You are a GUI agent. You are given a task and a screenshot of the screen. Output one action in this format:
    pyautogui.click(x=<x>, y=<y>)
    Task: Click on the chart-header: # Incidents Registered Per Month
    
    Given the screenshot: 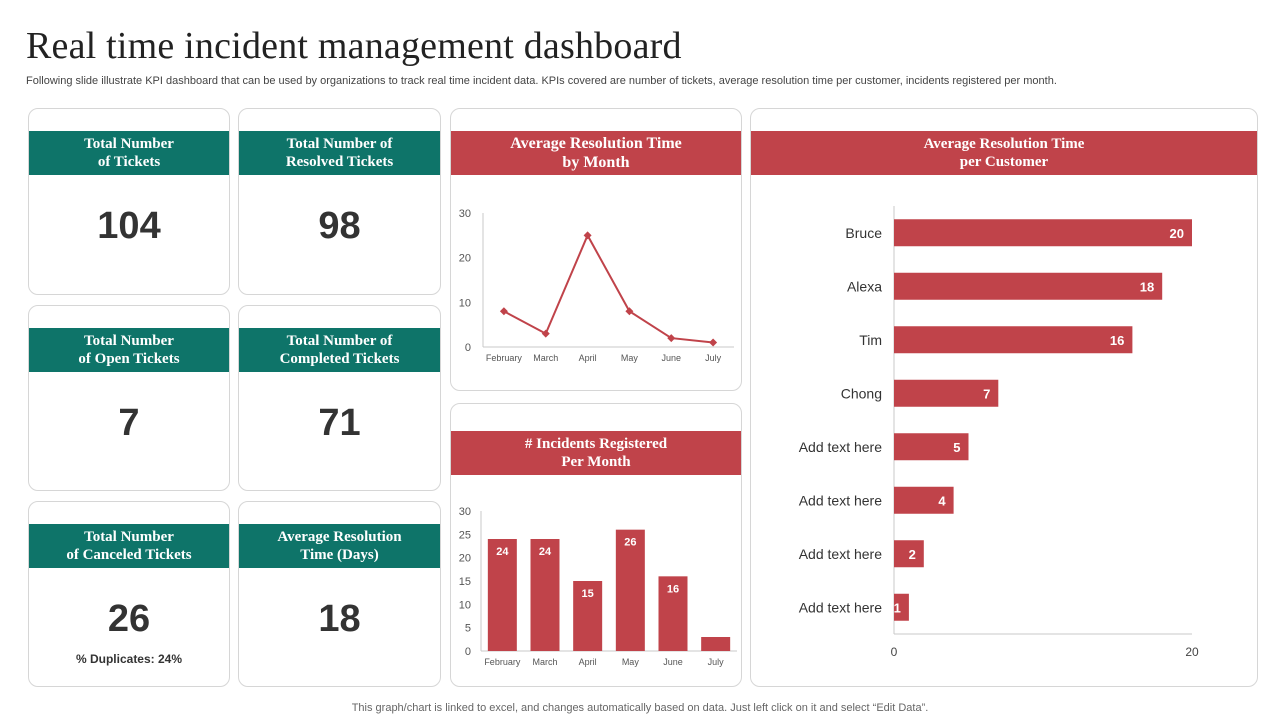 What is the action you would take?
    pyautogui.click(x=596, y=453)
    